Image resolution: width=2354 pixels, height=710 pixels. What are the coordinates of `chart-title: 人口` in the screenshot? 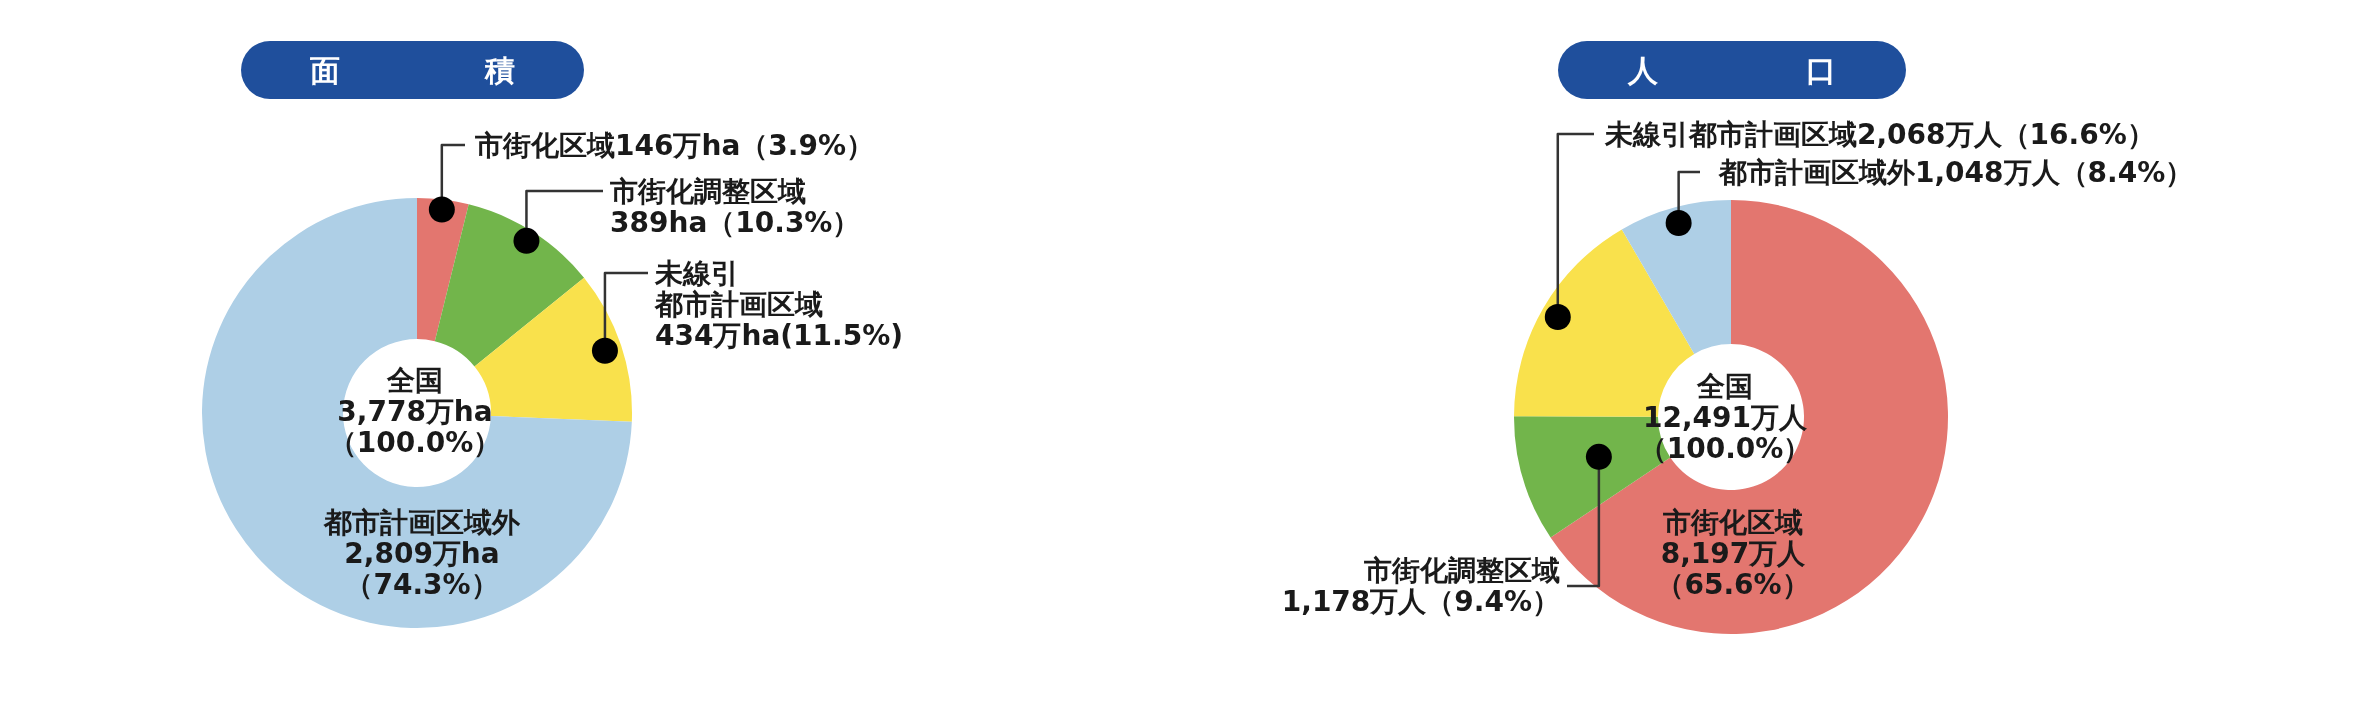 It's located at (1731, 70).